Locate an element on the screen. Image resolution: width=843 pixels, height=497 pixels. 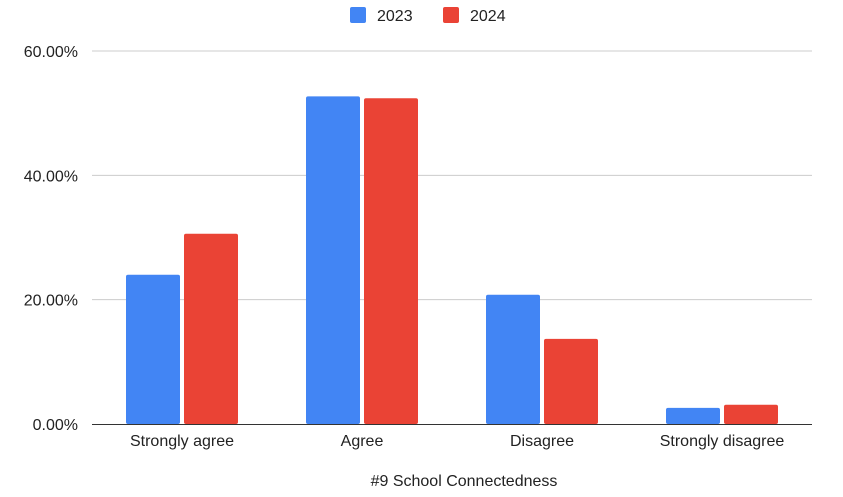
legend-label: 2024 is located at coordinates (488, 16).